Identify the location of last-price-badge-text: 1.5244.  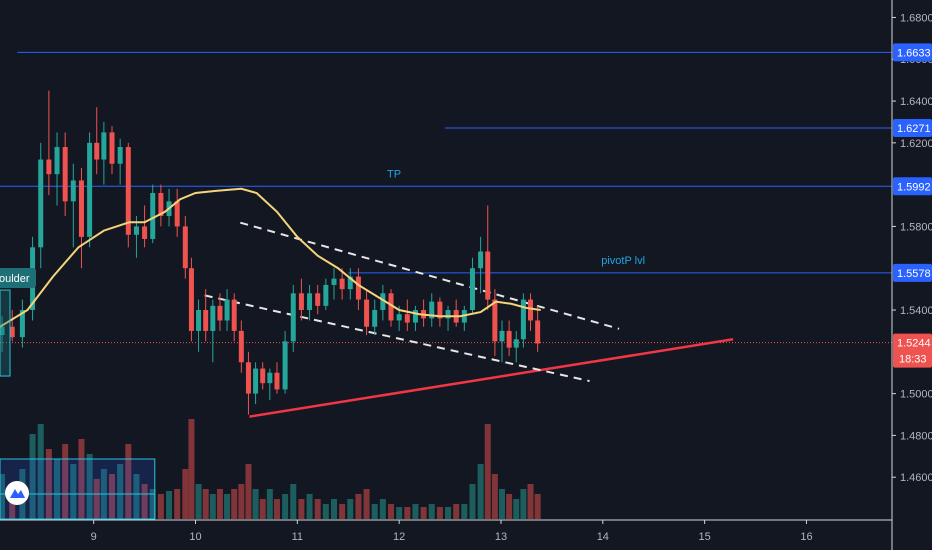
(914, 344).